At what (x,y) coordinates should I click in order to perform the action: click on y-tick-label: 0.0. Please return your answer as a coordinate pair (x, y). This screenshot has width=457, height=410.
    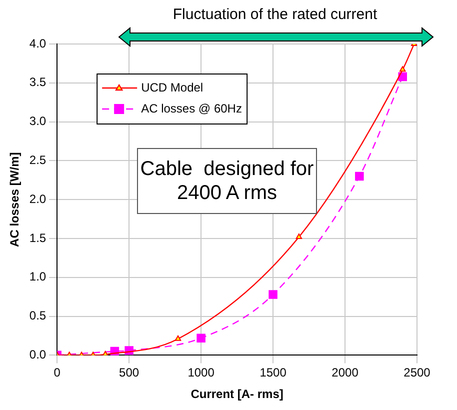
    Looking at the image, I should click on (37, 355).